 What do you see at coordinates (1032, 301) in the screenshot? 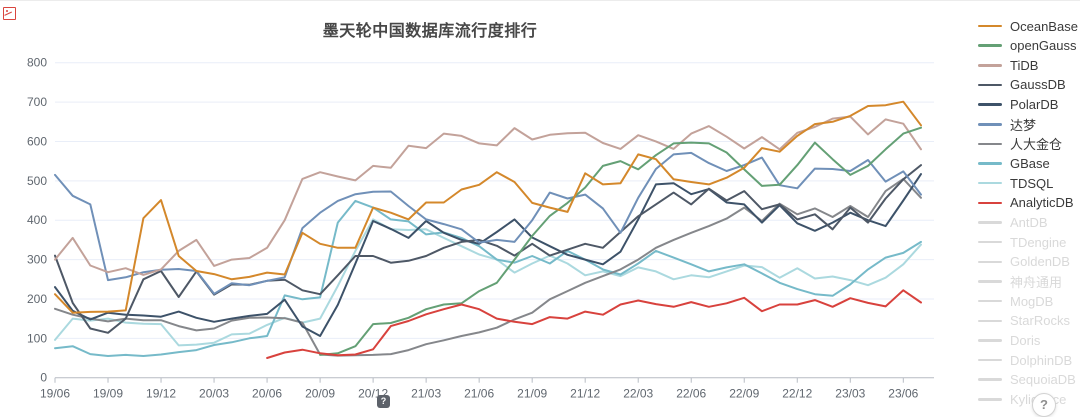
I see `legend-label: MogDB` at bounding box center [1032, 301].